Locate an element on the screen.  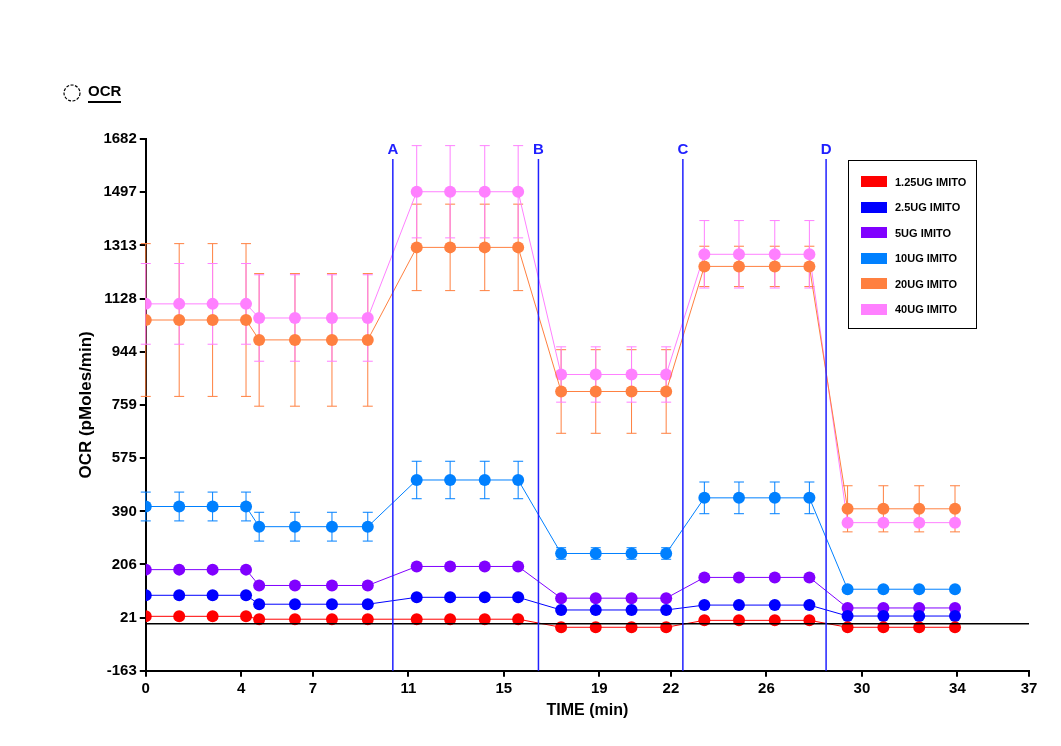
ref-line-label: B is located at coordinates (539, 148).